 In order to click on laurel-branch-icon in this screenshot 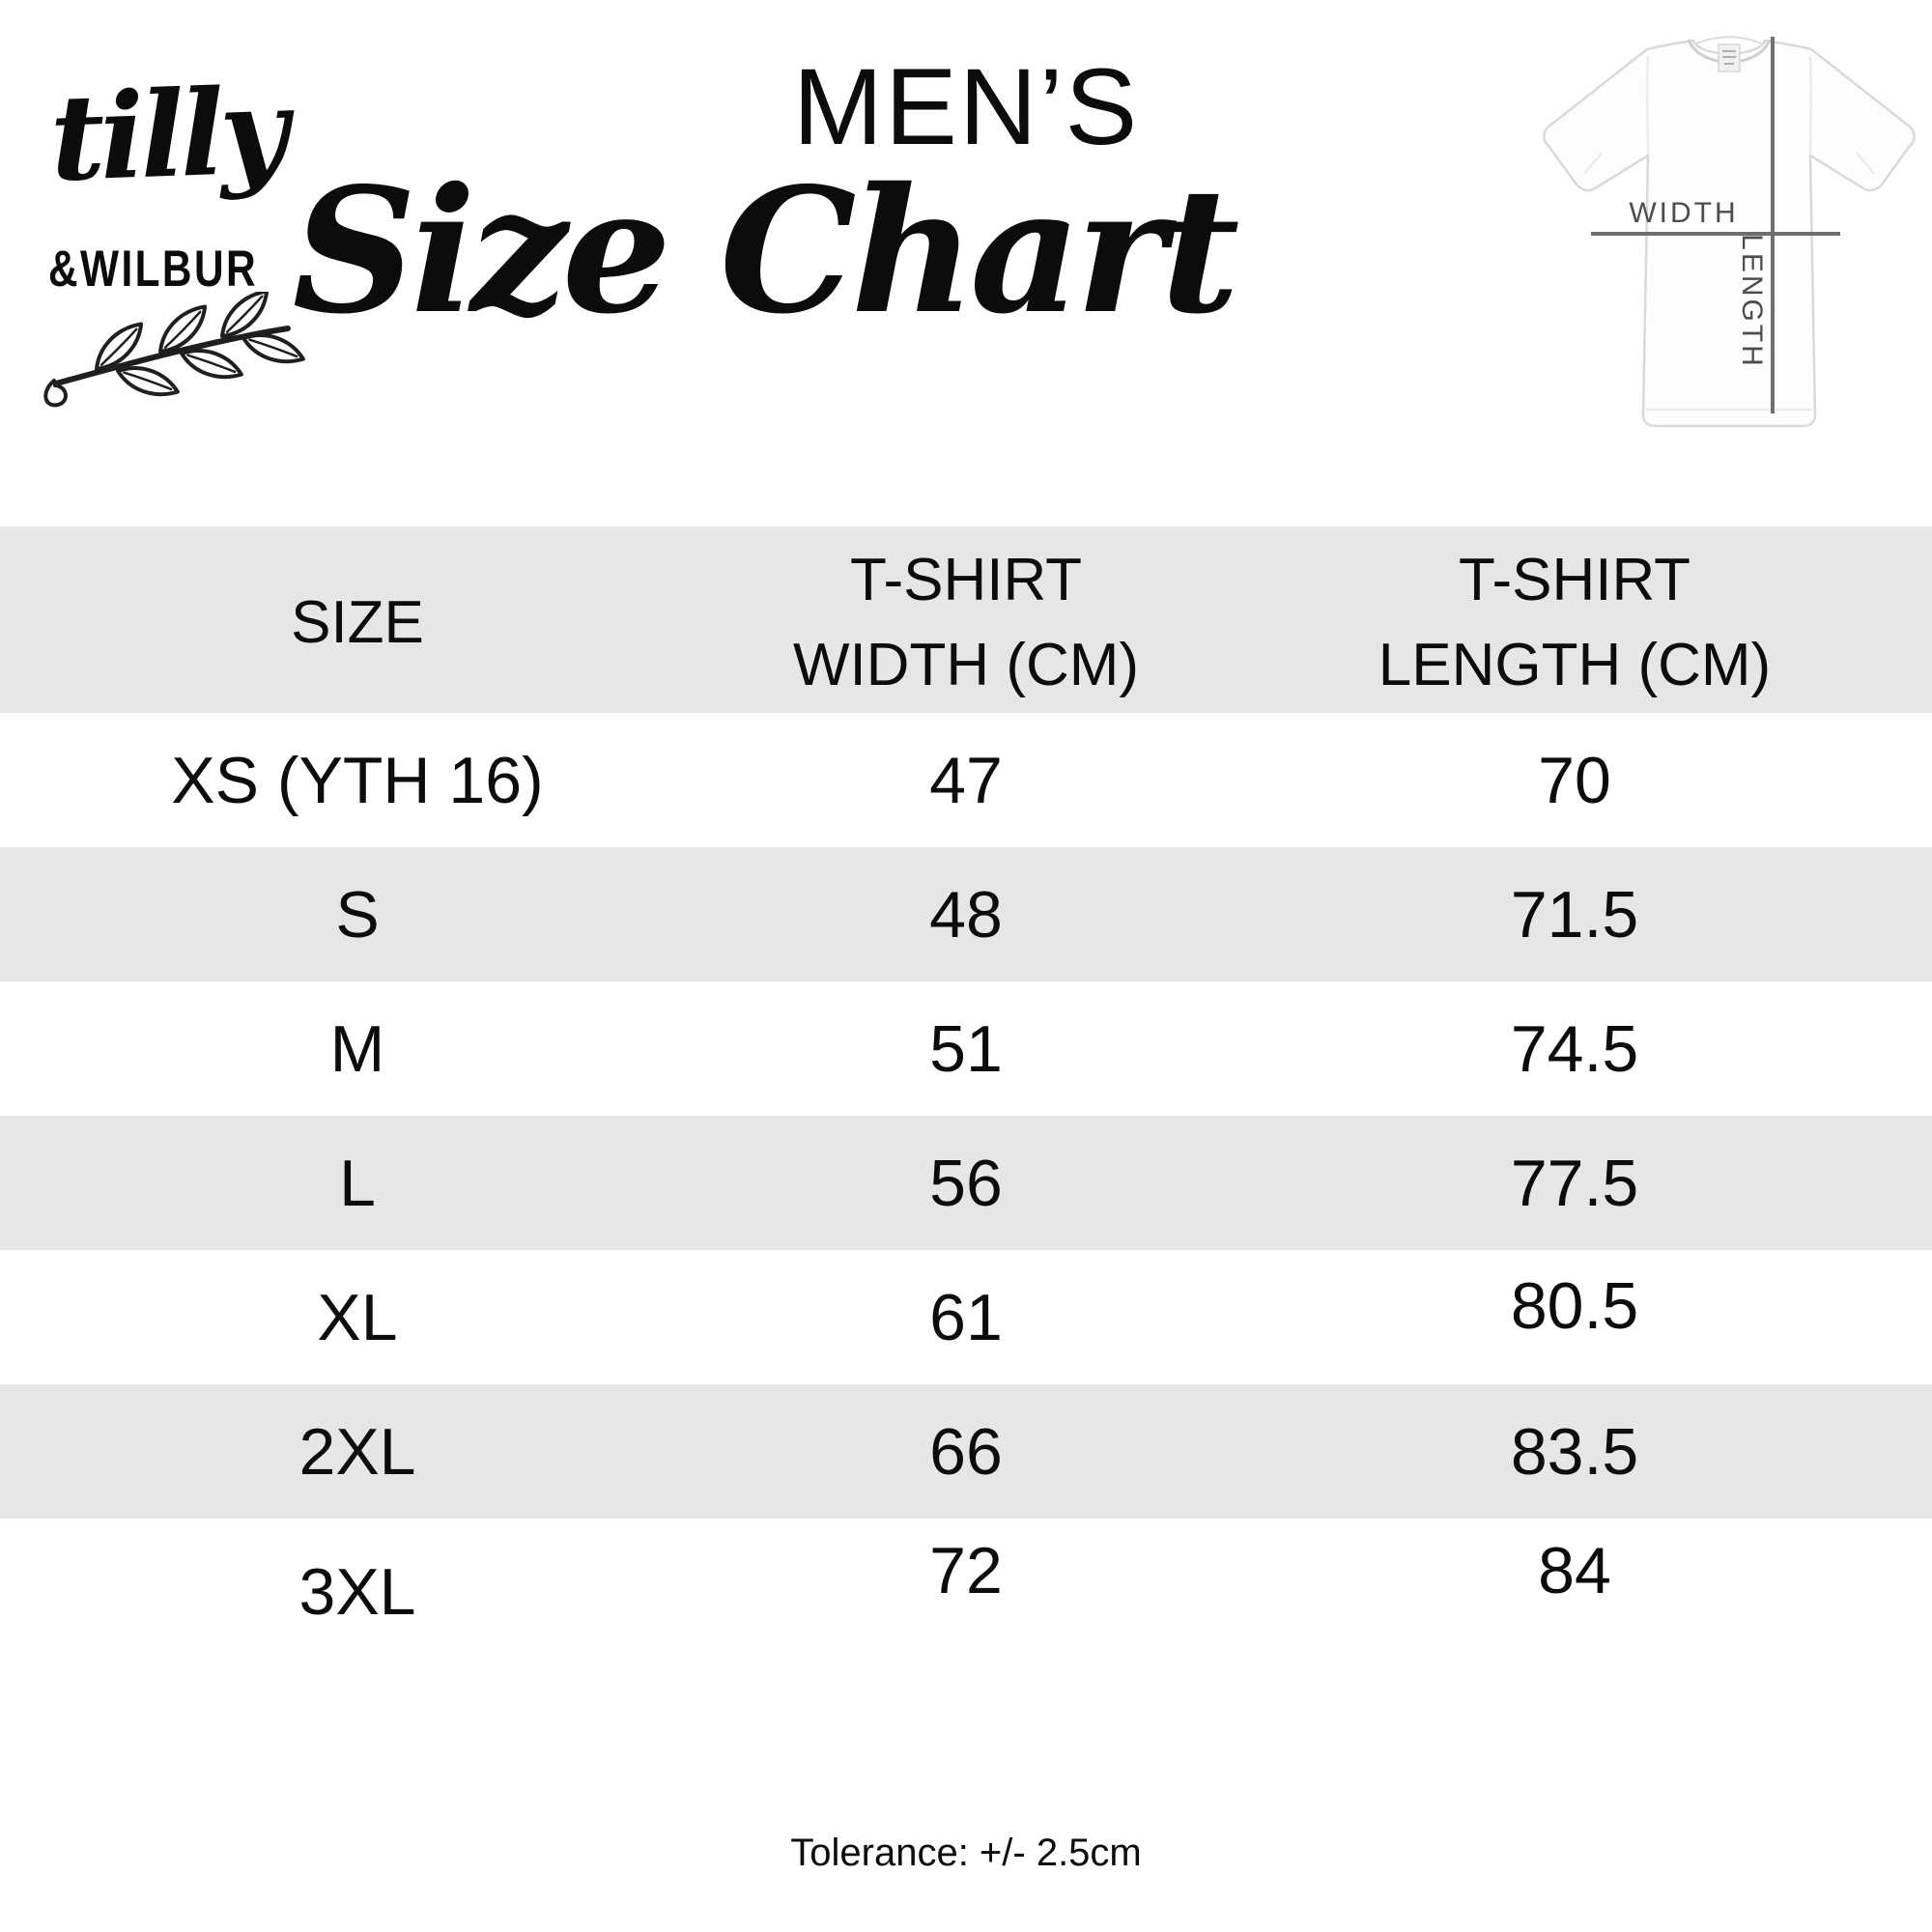, I will do `click(174, 350)`.